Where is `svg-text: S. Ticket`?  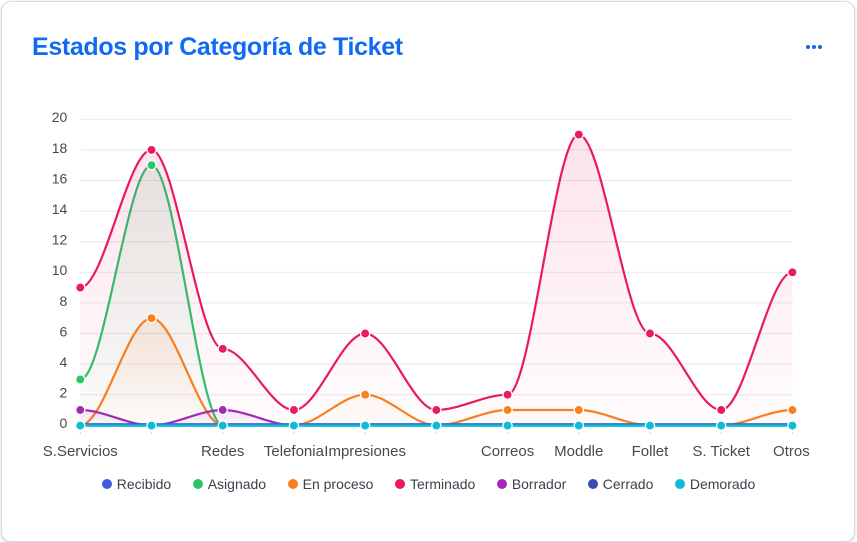 svg-text: S. Ticket is located at coordinates (721, 451).